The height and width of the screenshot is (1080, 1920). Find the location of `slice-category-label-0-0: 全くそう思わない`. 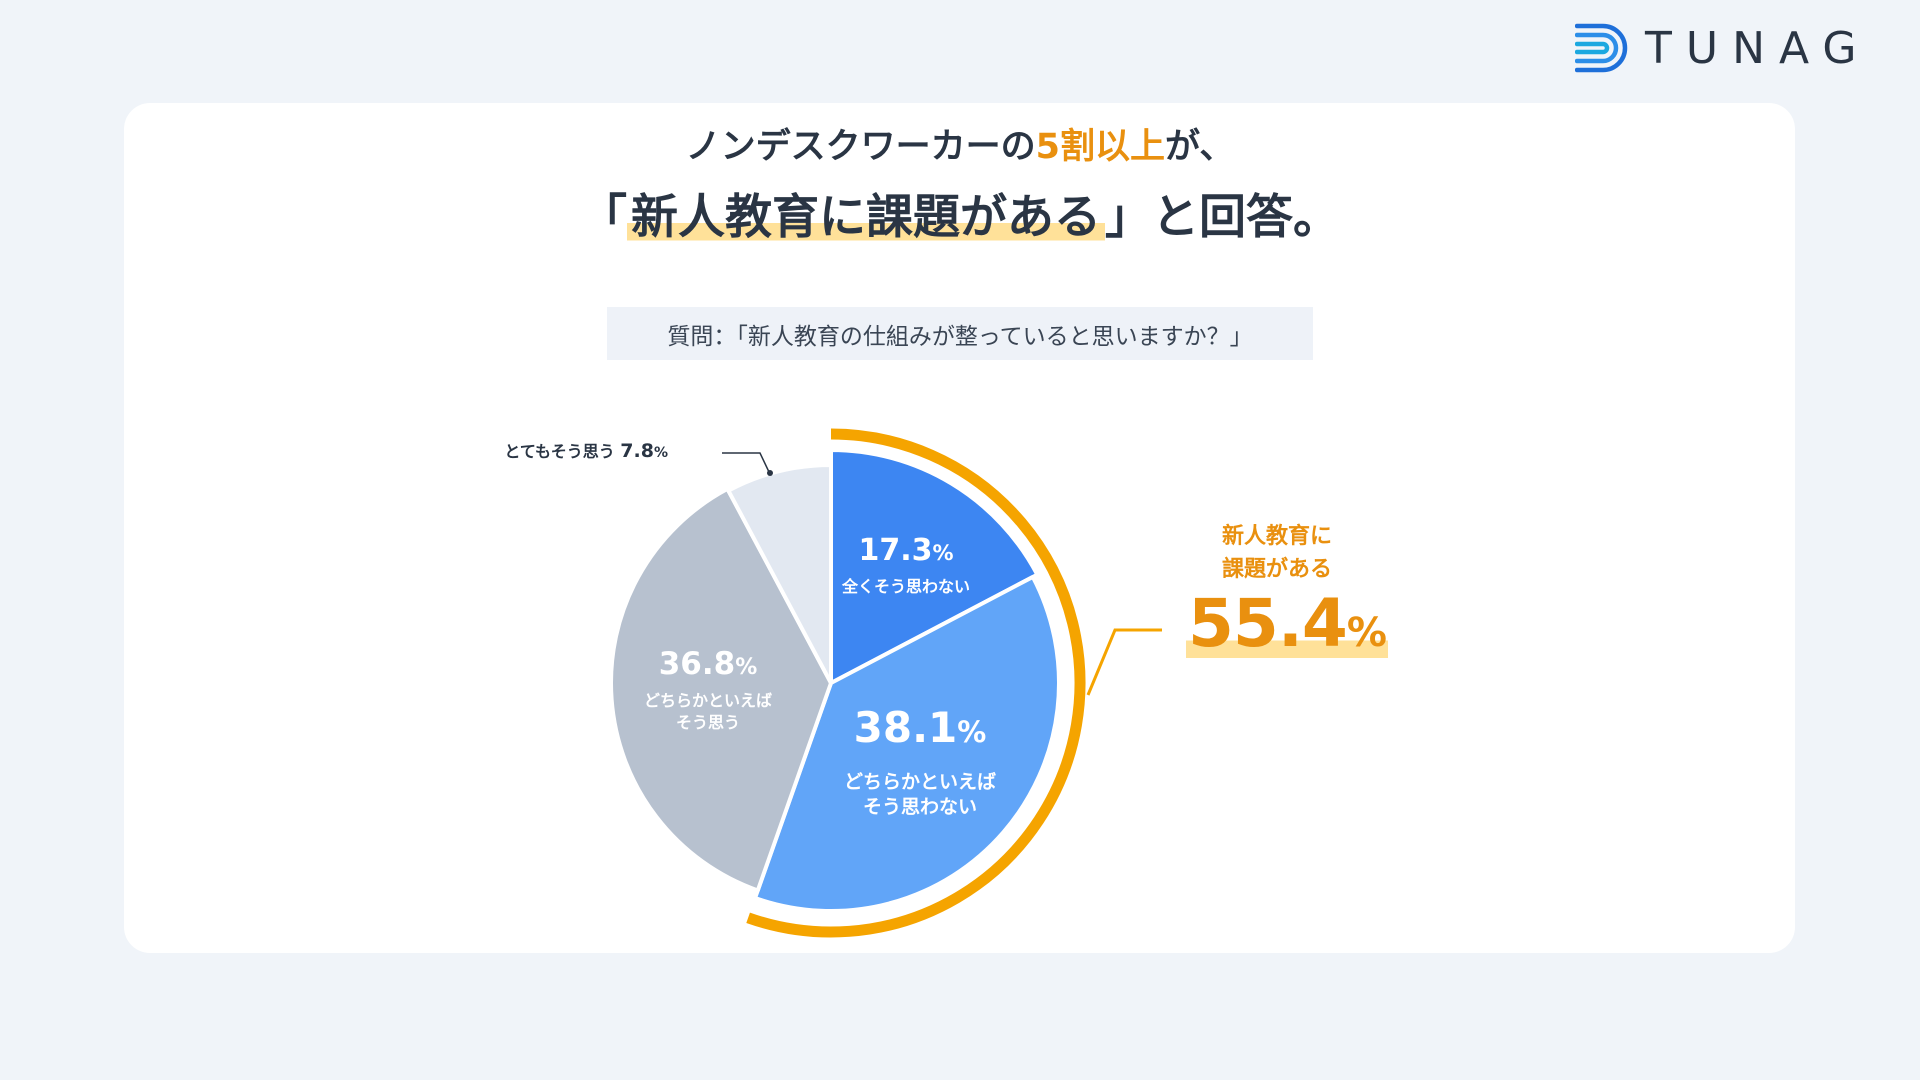

slice-category-label-0-0: 全くそう思わない is located at coordinates (905, 586).